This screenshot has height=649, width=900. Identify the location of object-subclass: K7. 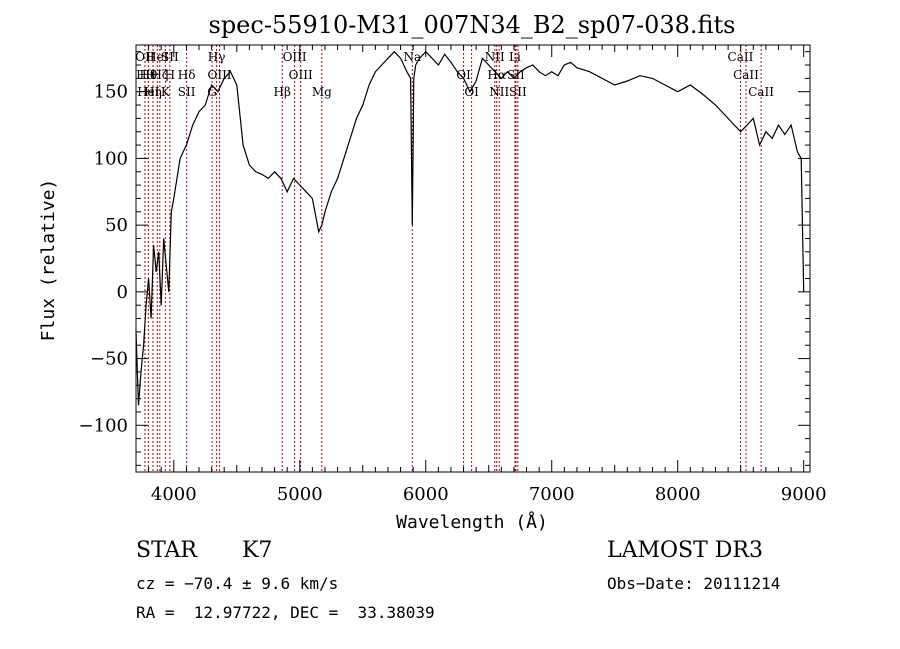
(257, 550).